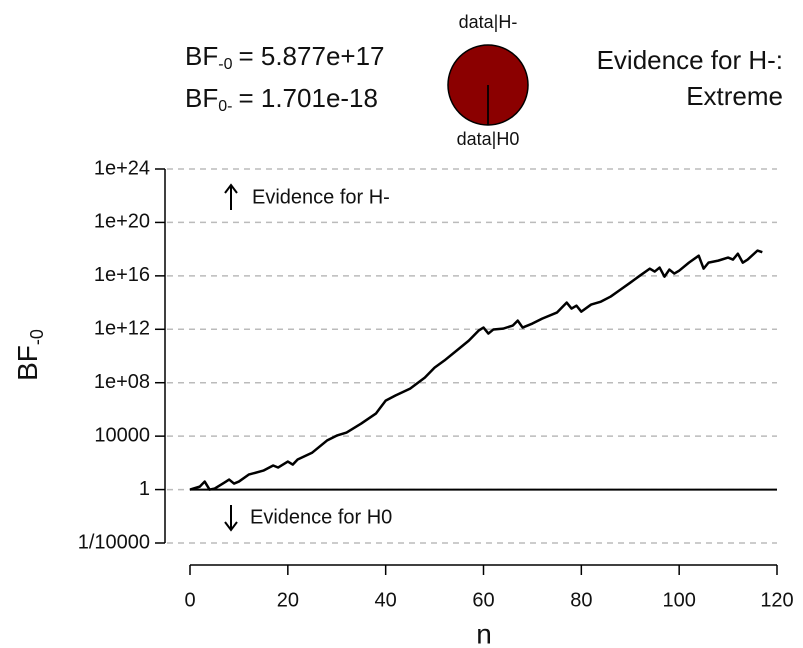 The height and width of the screenshot is (648, 803). I want to click on bf-subscript: 0-, so click(225, 106).